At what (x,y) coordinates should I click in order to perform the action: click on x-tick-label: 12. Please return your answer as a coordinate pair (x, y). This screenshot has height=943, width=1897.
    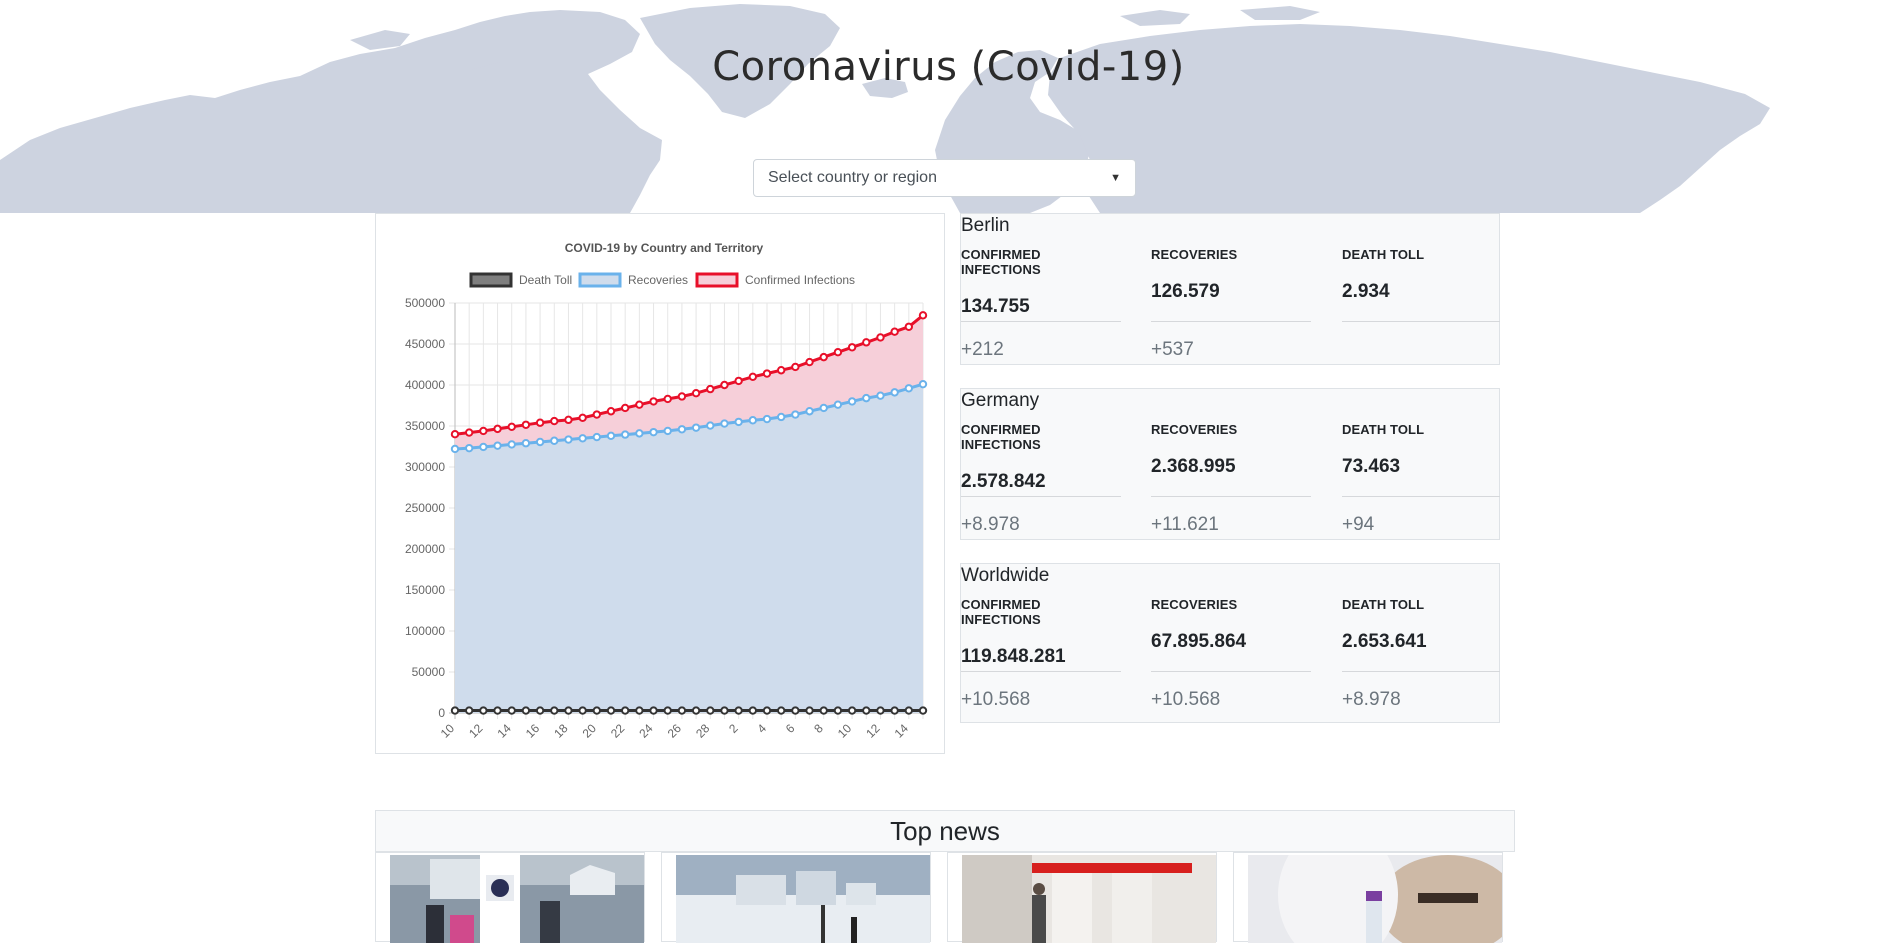
    Looking at the image, I should click on (873, 731).